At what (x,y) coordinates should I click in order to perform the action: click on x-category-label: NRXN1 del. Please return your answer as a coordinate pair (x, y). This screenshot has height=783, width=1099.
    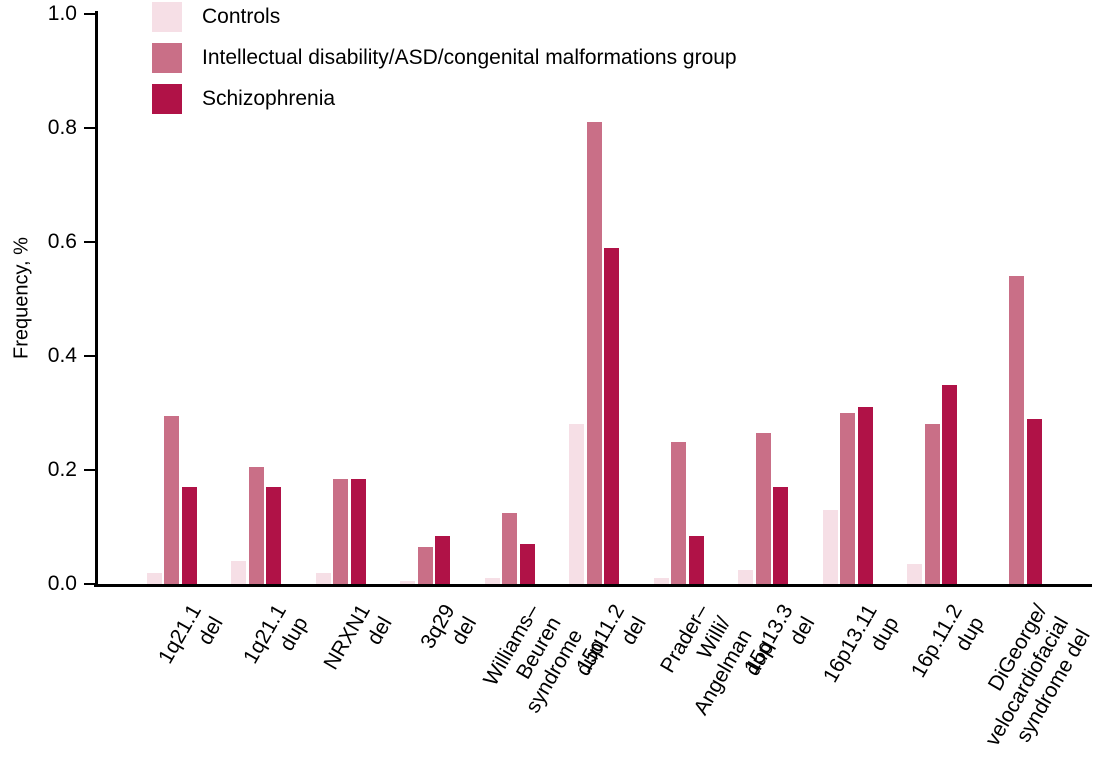
    Looking at the image, I should click on (358, 637).